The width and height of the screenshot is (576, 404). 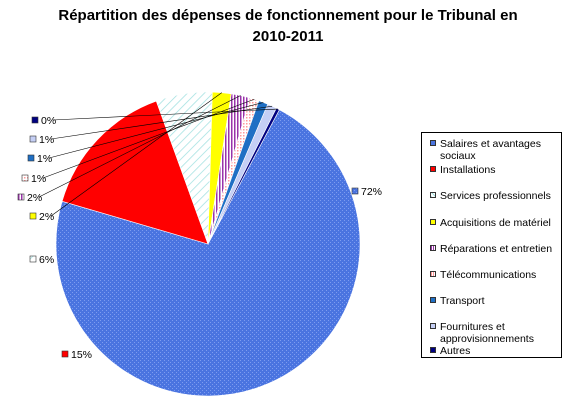 I want to click on legend-label-reparations-et-entretien: Réparations et entretien, so click(x=496, y=249).